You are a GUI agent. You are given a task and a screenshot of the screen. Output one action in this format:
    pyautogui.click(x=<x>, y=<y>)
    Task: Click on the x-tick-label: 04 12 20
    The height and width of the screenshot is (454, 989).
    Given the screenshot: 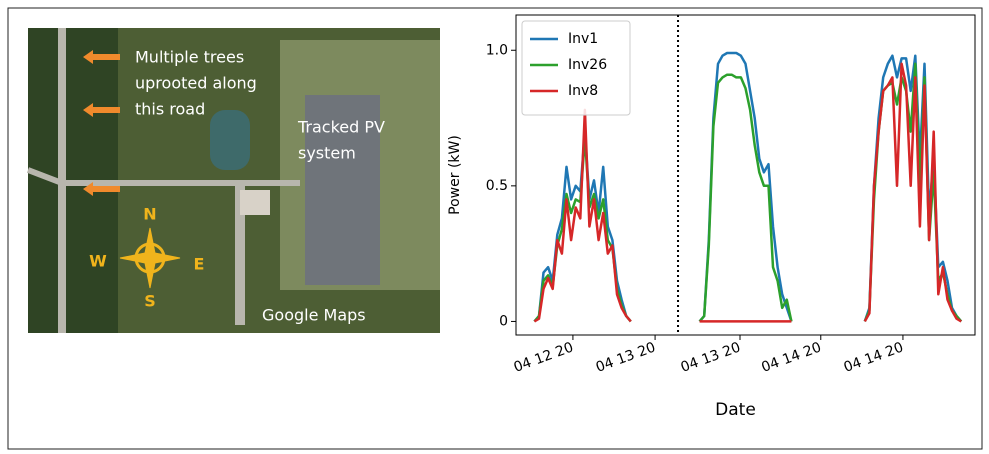 What is the action you would take?
    pyautogui.click(x=544, y=357)
    